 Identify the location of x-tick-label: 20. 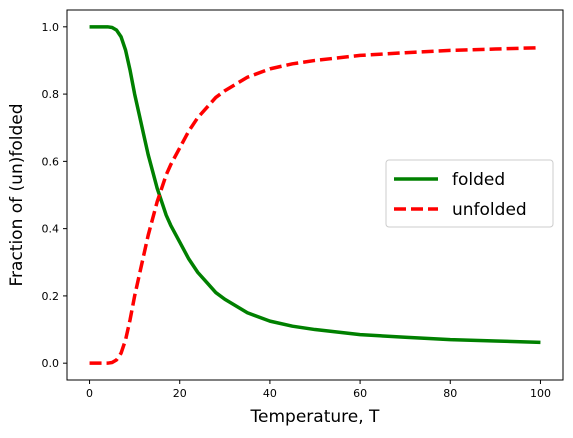
(180, 393).